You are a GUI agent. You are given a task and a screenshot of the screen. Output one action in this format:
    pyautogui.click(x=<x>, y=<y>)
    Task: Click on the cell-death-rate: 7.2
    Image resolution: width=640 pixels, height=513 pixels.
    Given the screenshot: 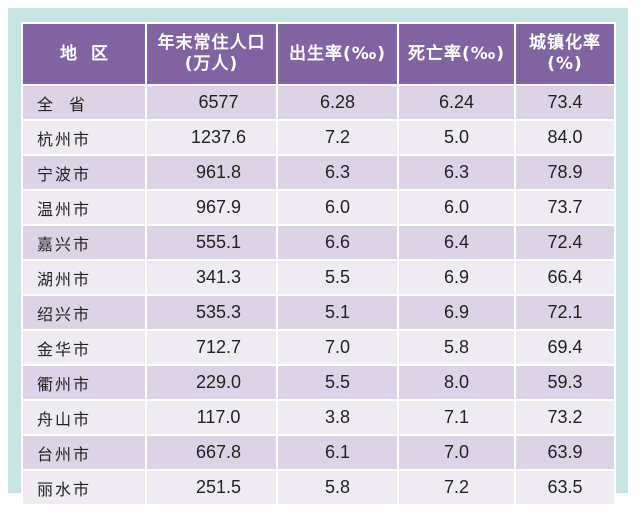 What is the action you would take?
    pyautogui.click(x=456, y=487)
    